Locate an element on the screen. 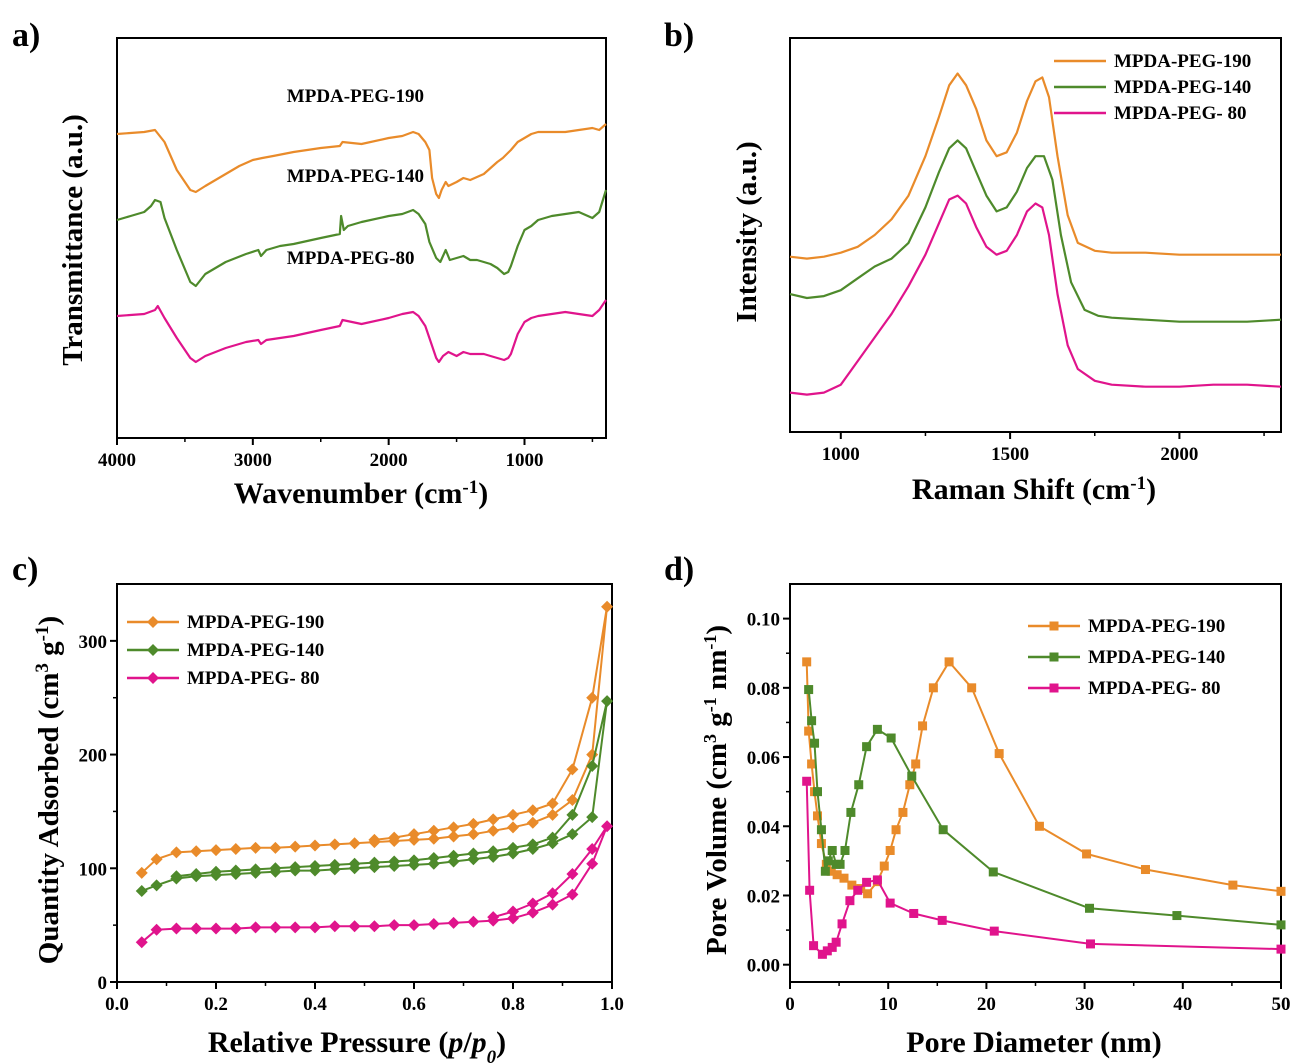 Image resolution: width=1297 pixels, height=1064 pixels. panel-d-x-tick-label: 40 is located at coordinates (1182, 1004).